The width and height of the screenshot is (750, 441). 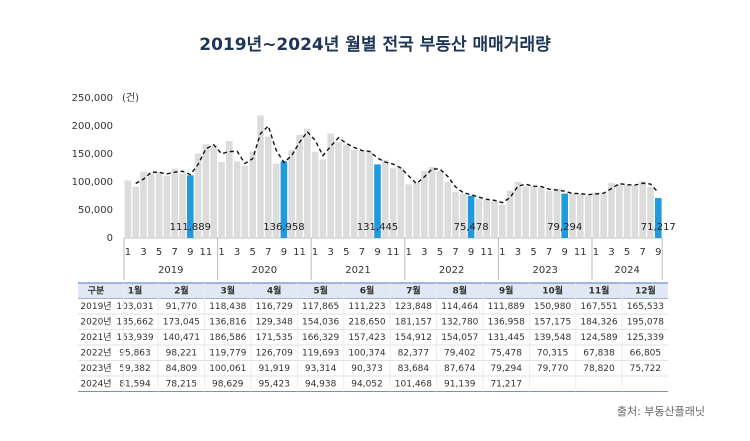 I want to click on value-label: 136,958, so click(x=283, y=227).